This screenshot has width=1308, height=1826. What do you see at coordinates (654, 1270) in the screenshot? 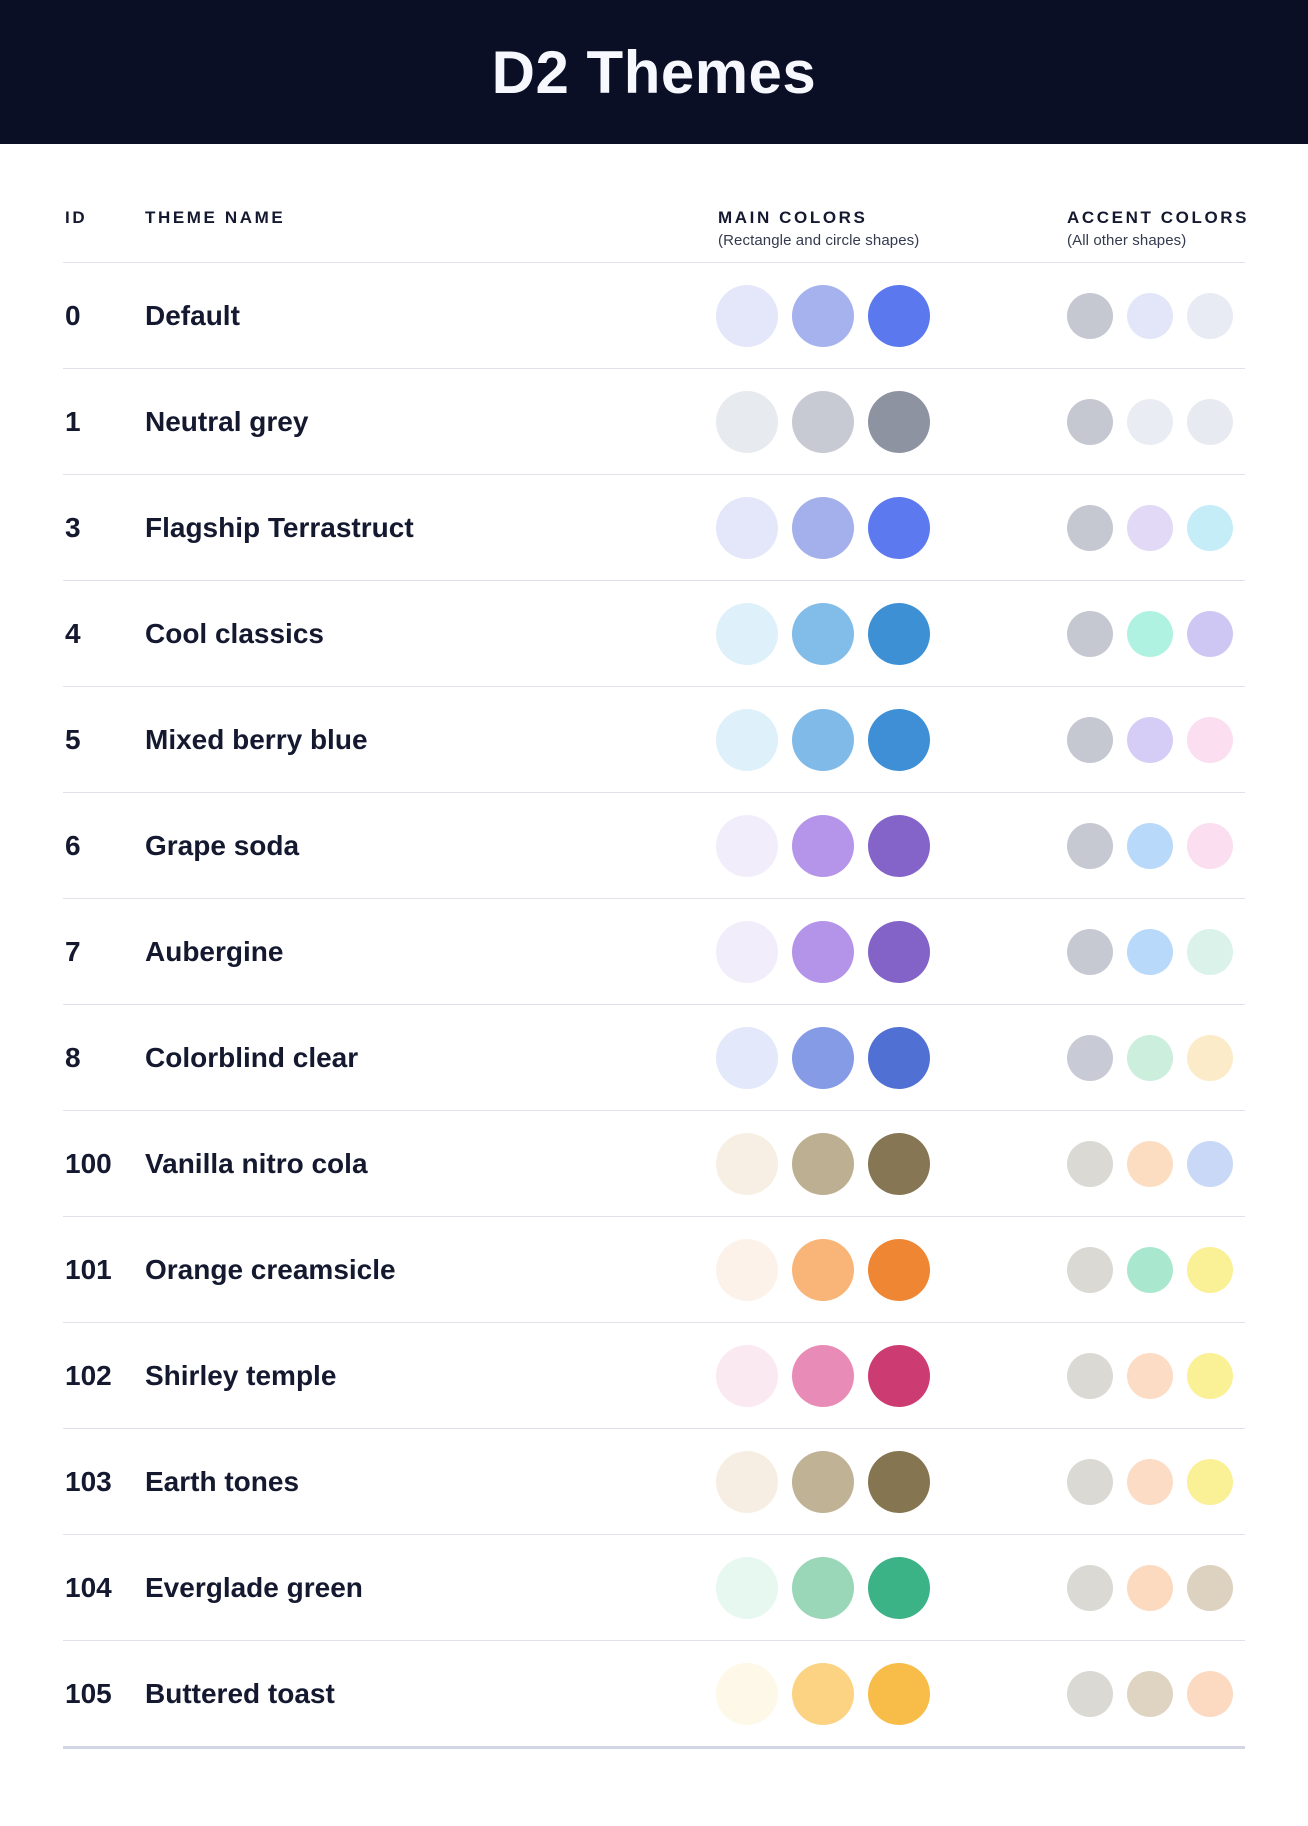
I see `table-row: 101 Orange creamsicle` at bounding box center [654, 1270].